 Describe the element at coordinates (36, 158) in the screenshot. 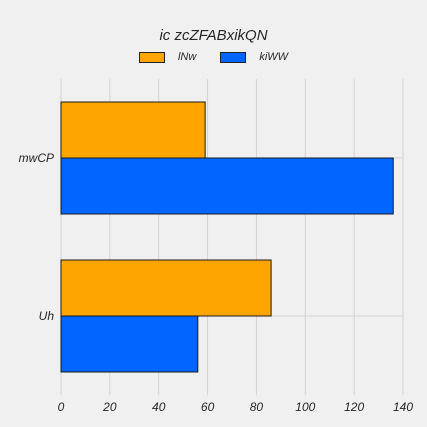

I see `y-tick-label: mwCP` at that location.